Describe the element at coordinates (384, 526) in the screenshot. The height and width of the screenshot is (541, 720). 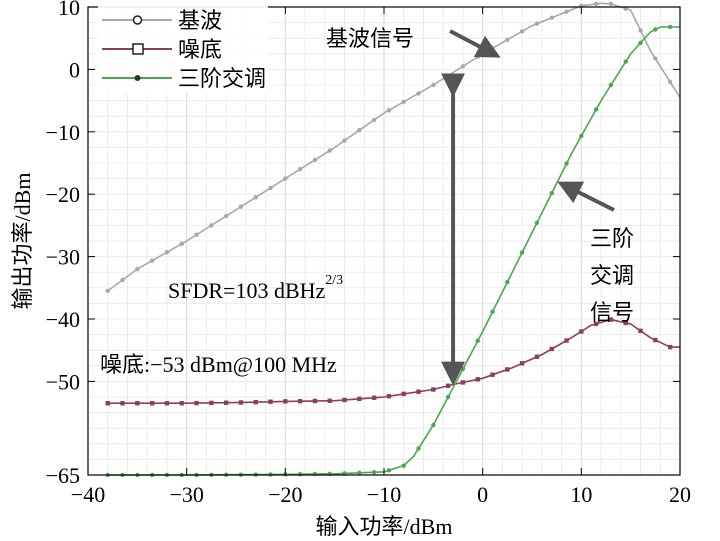
I see `x-axis-label: 输入功率/dBm` at that location.